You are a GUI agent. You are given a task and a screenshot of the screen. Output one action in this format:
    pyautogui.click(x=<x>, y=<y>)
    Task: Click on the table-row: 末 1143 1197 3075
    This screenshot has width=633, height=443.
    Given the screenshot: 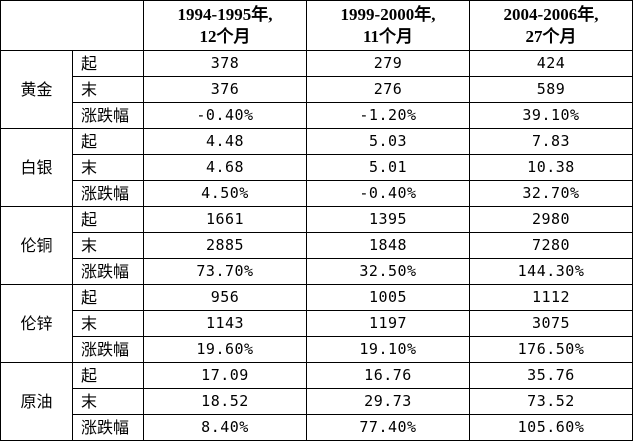 What is the action you would take?
    pyautogui.click(x=317, y=323)
    